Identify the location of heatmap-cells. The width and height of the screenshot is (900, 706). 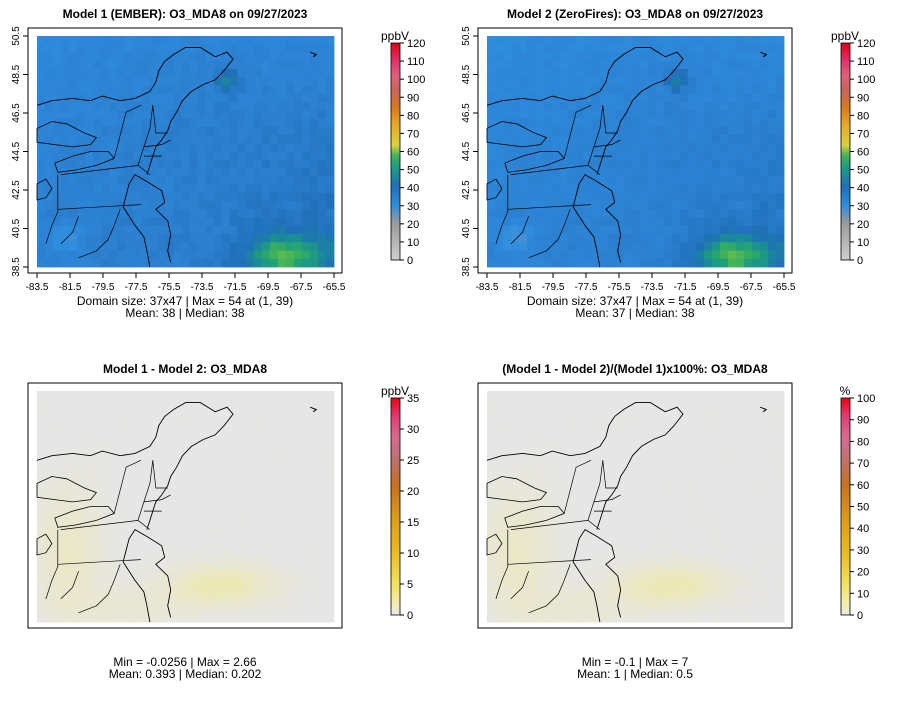
(636, 507).